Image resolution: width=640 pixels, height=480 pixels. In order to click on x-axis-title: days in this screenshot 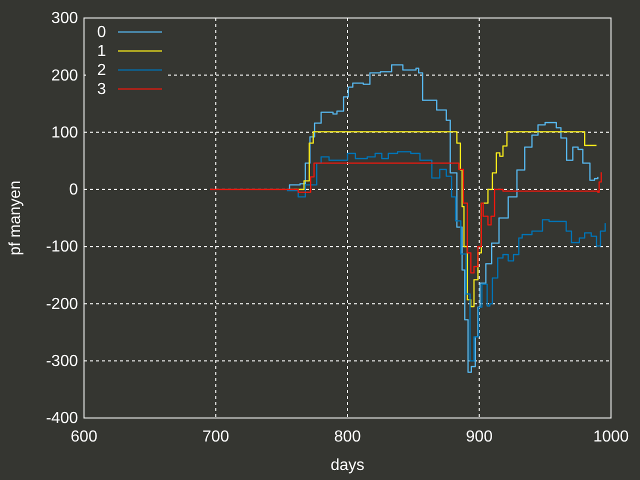, I will do `click(347, 465)`.